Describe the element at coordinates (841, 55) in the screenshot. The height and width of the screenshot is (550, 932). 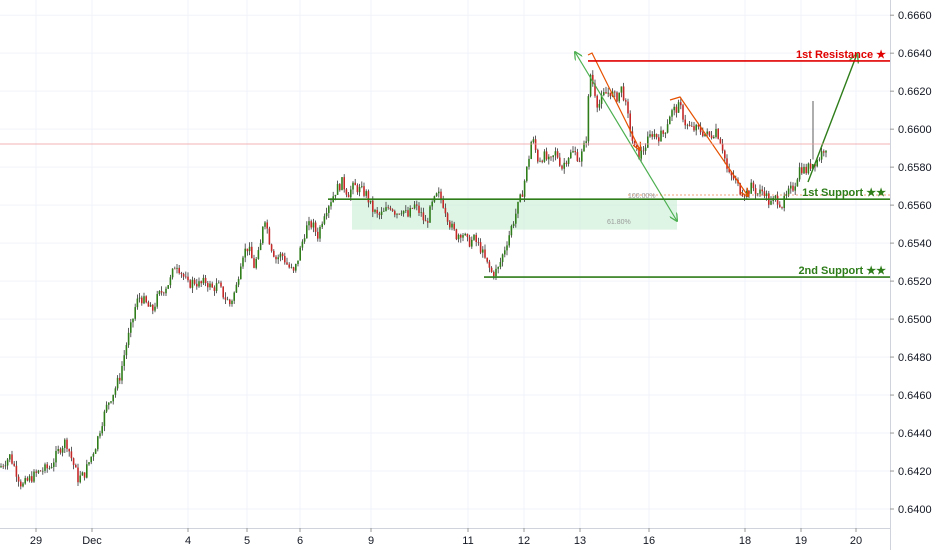
I see `level-label: 1st Resistance ★` at that location.